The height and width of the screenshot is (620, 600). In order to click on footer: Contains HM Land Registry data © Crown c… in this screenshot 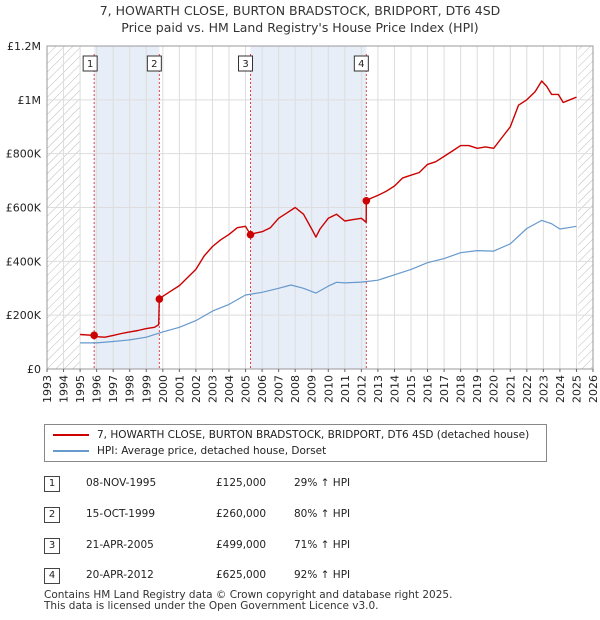, I will do `click(248, 601)`.